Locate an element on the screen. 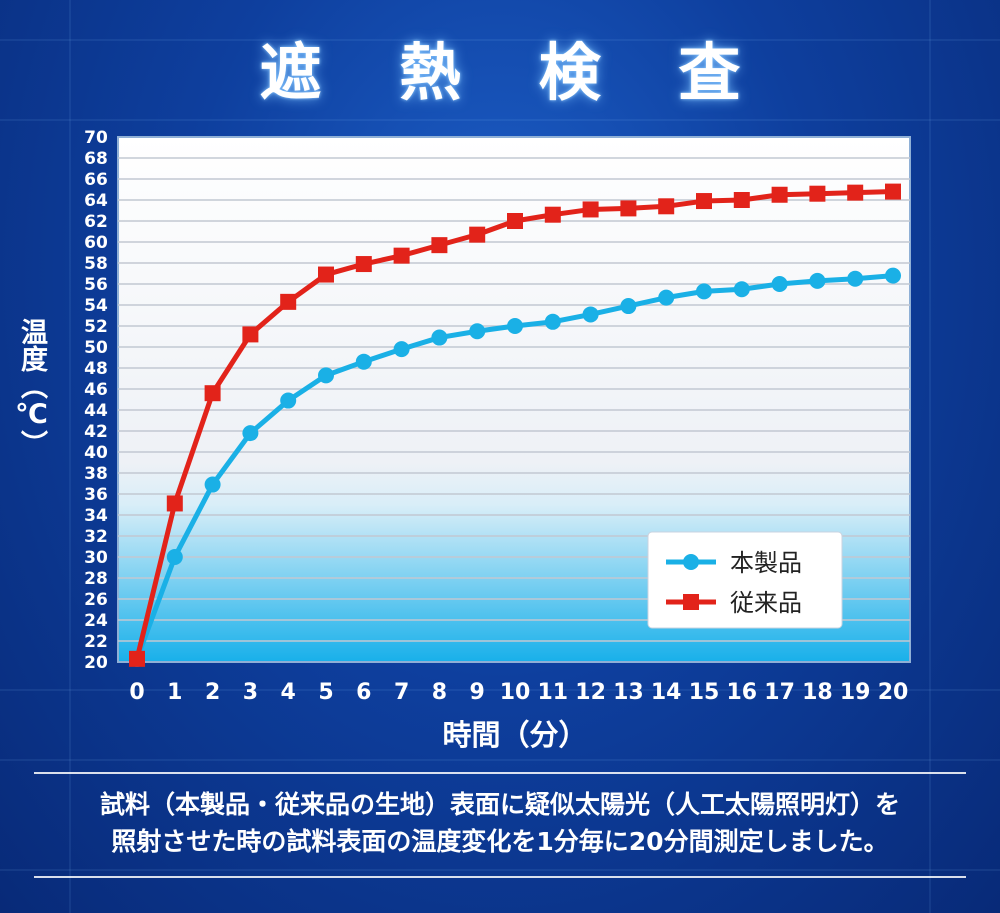 The image size is (1000, 913). x-tick-label: 17 is located at coordinates (779, 692).